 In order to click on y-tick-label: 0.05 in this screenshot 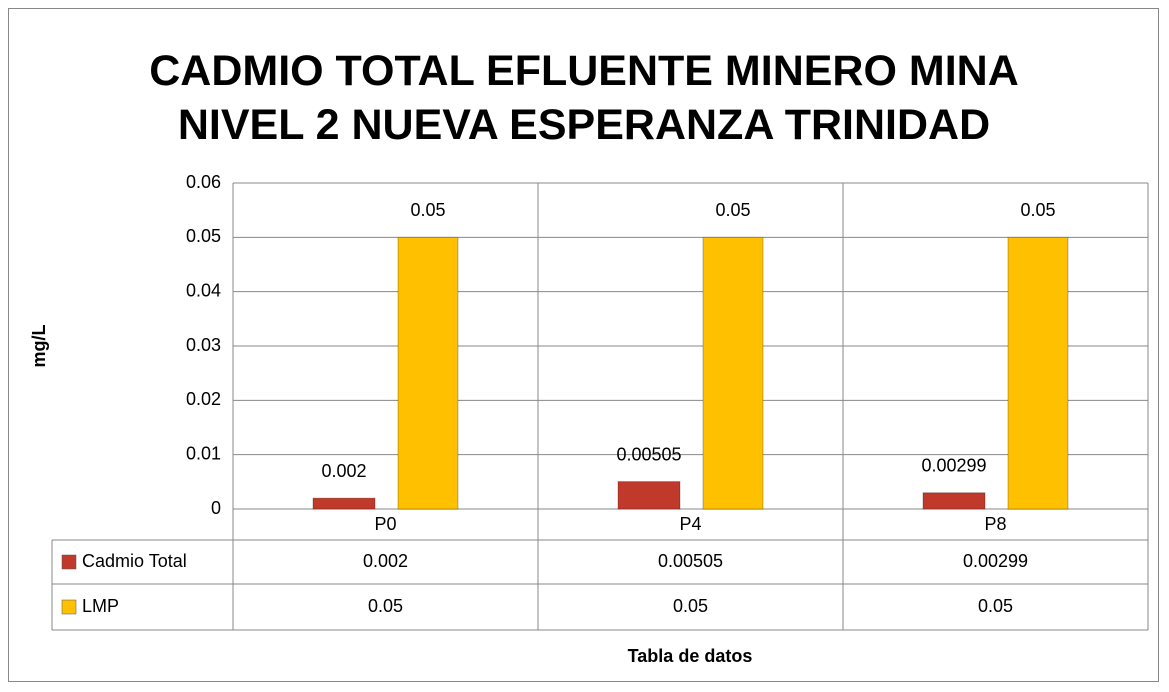, I will do `click(203, 236)`.